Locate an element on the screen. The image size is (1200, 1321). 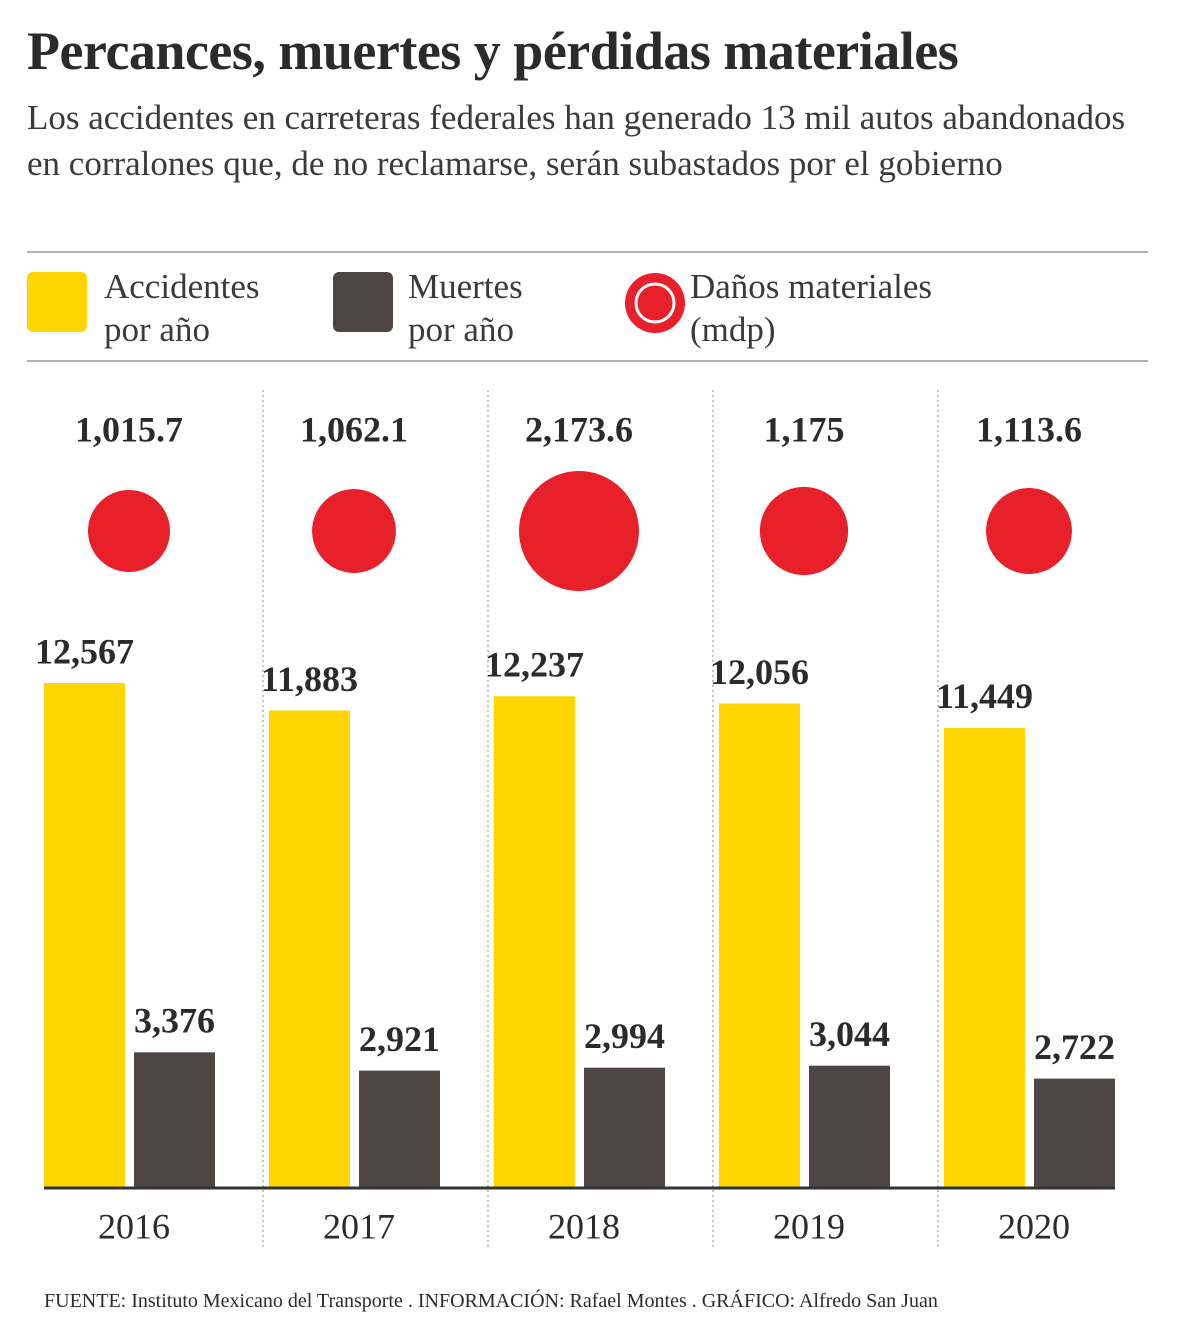
data-label: 2,722 is located at coordinates (1074, 1047).